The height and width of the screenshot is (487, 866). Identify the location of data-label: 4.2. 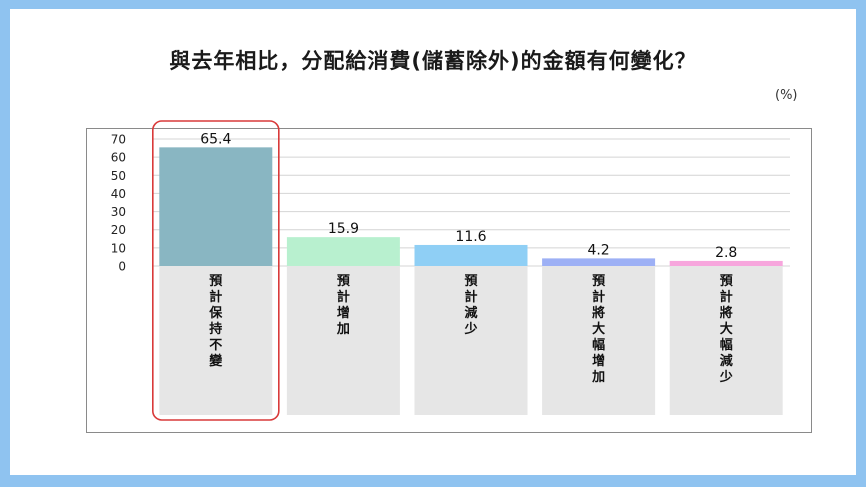
(598, 250).